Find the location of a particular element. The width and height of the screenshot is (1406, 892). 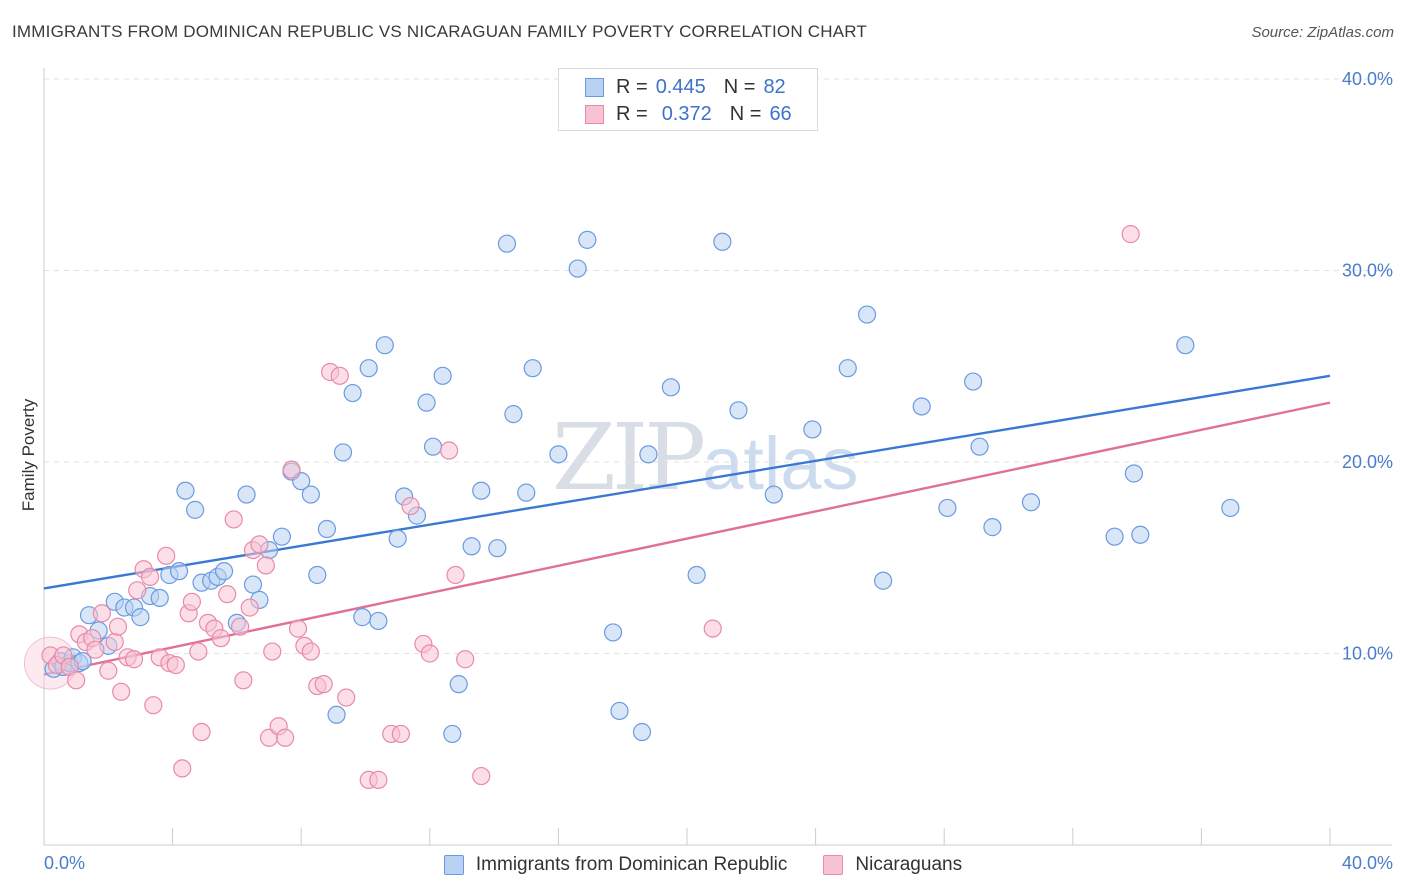

legend-label: Immigrants from Dominican Republic is located at coordinates (631, 864).